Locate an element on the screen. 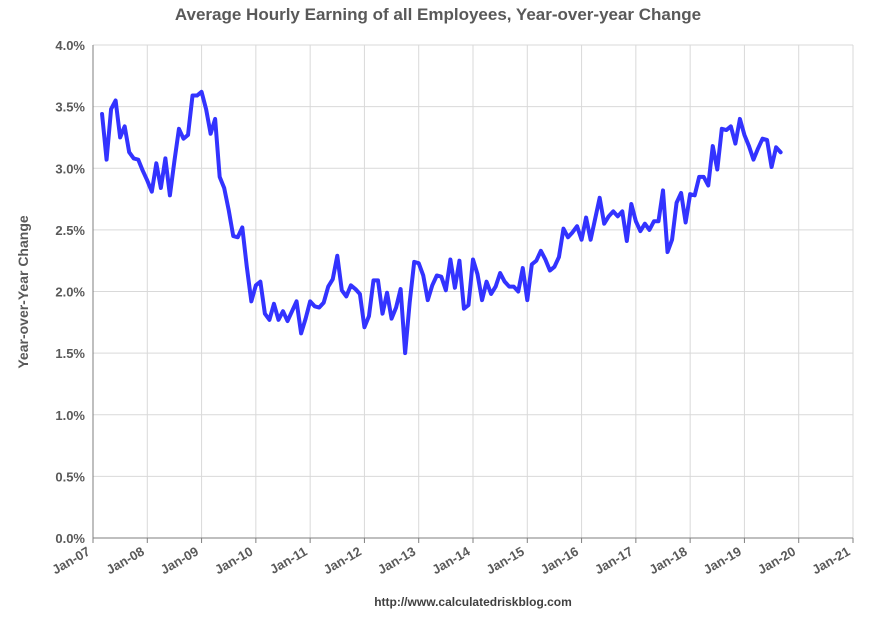 The image size is (873, 621). x-tick-label: Jan-12 is located at coordinates (342, 561).